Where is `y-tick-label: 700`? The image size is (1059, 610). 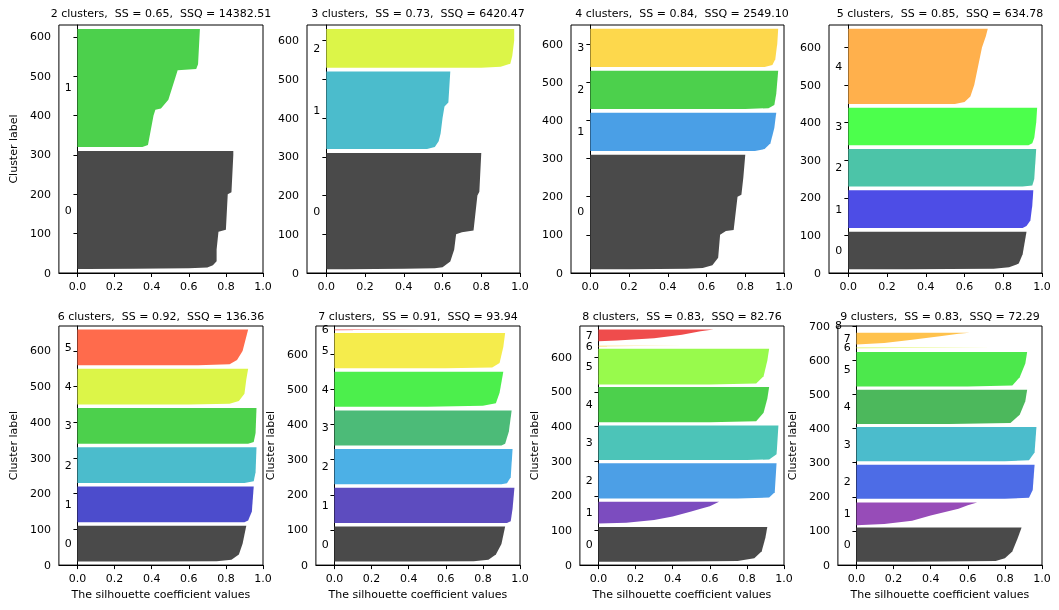 y-tick-label: 700 is located at coordinates (819, 326).